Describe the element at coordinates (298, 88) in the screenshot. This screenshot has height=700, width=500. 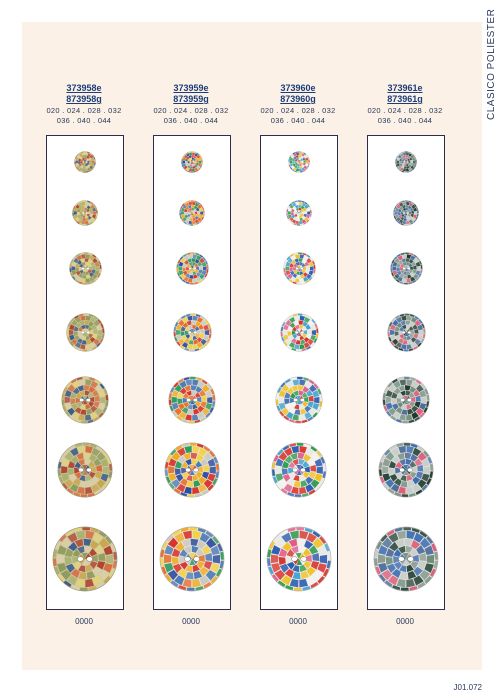
I see `product-code-e: 373960e` at that location.